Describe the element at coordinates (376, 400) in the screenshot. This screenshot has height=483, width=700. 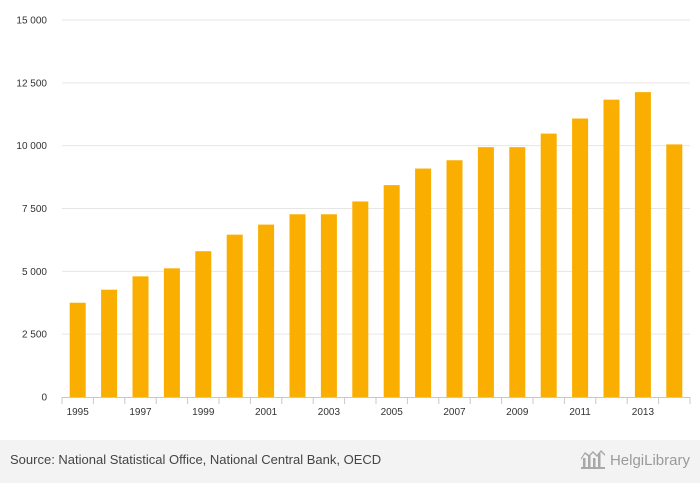
I see `x-axis` at that location.